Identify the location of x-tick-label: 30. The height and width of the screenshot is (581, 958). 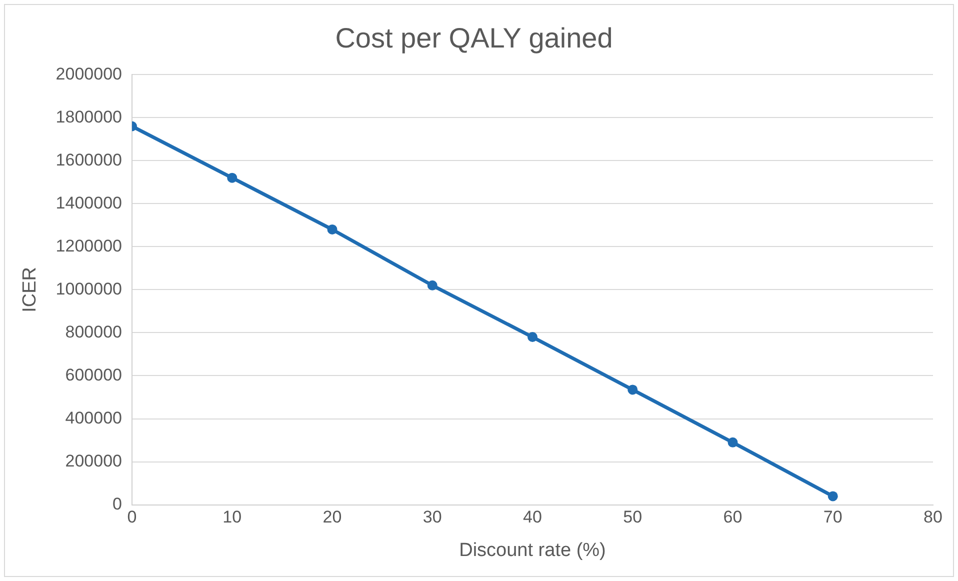
(432, 517).